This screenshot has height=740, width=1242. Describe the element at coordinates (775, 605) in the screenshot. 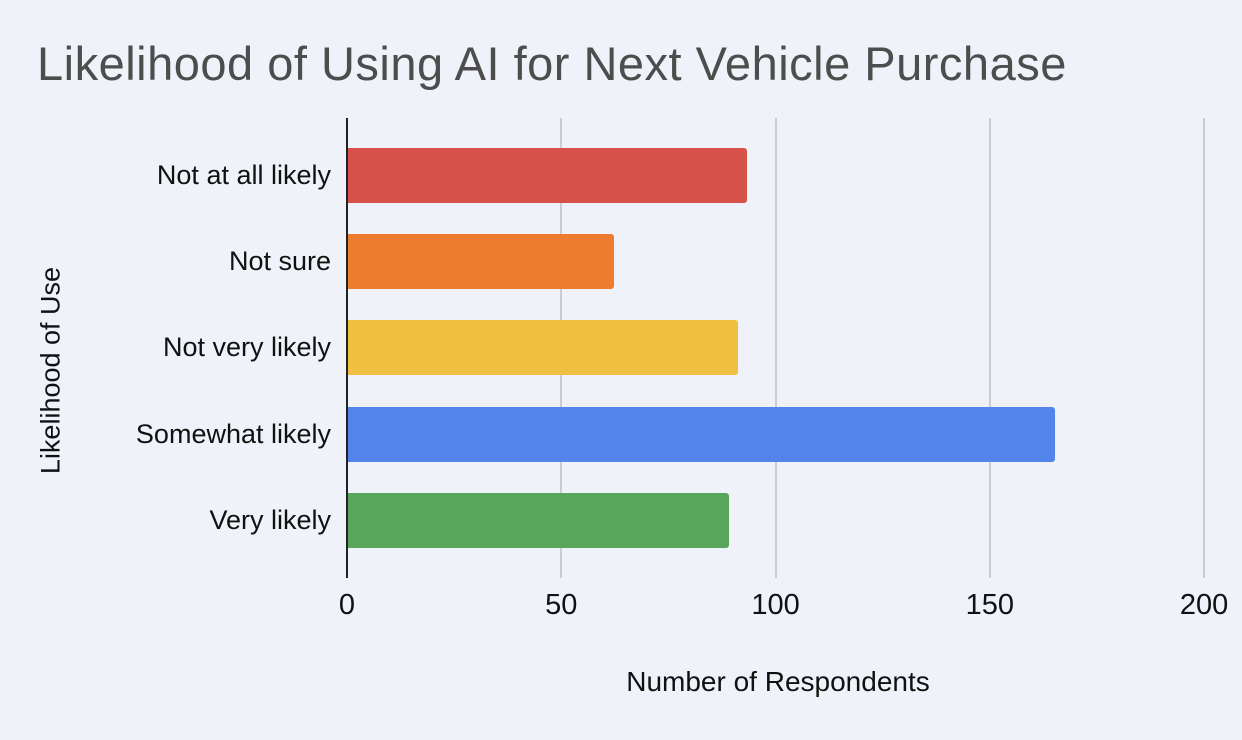

I see `x-tick-label: 100` at that location.